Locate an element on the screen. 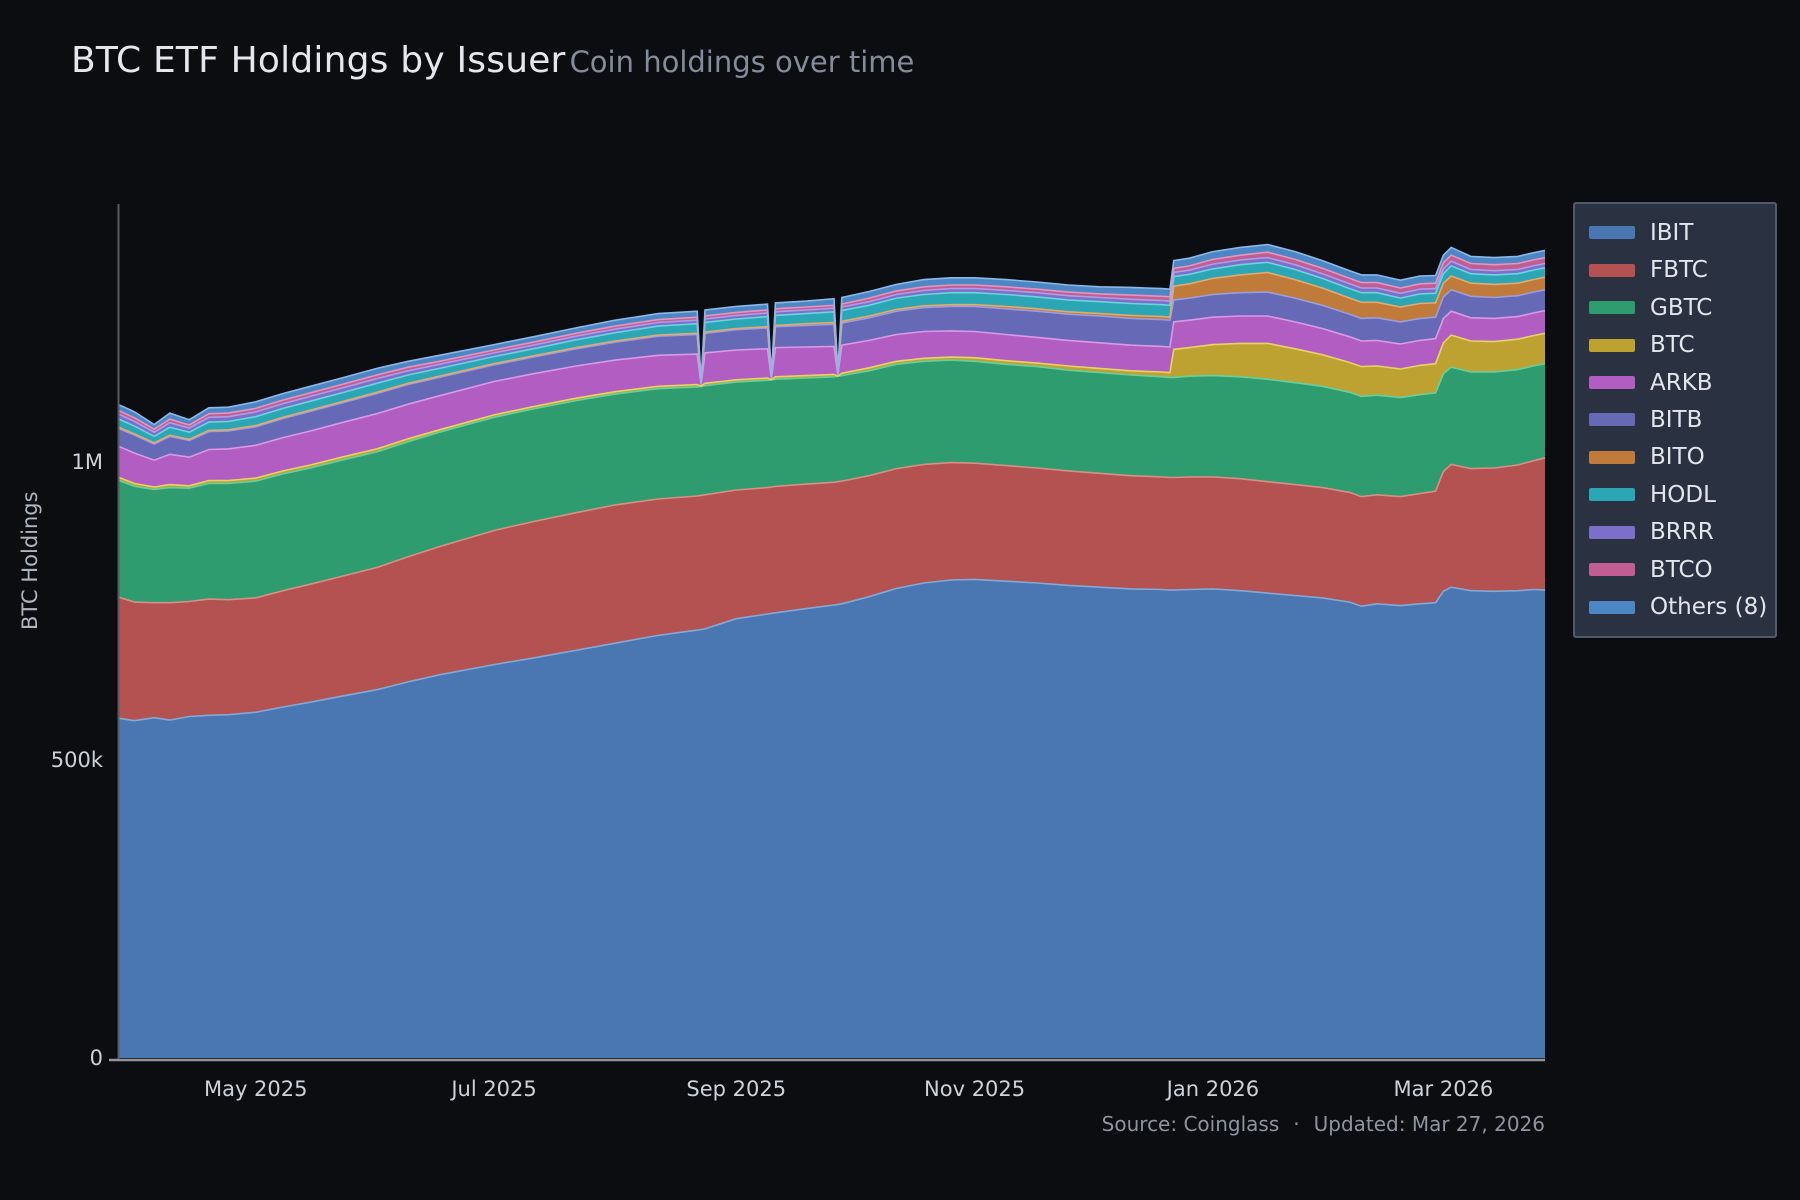 This screenshot has width=1800, height=1200. legend-label: GBTC is located at coordinates (1681, 307).